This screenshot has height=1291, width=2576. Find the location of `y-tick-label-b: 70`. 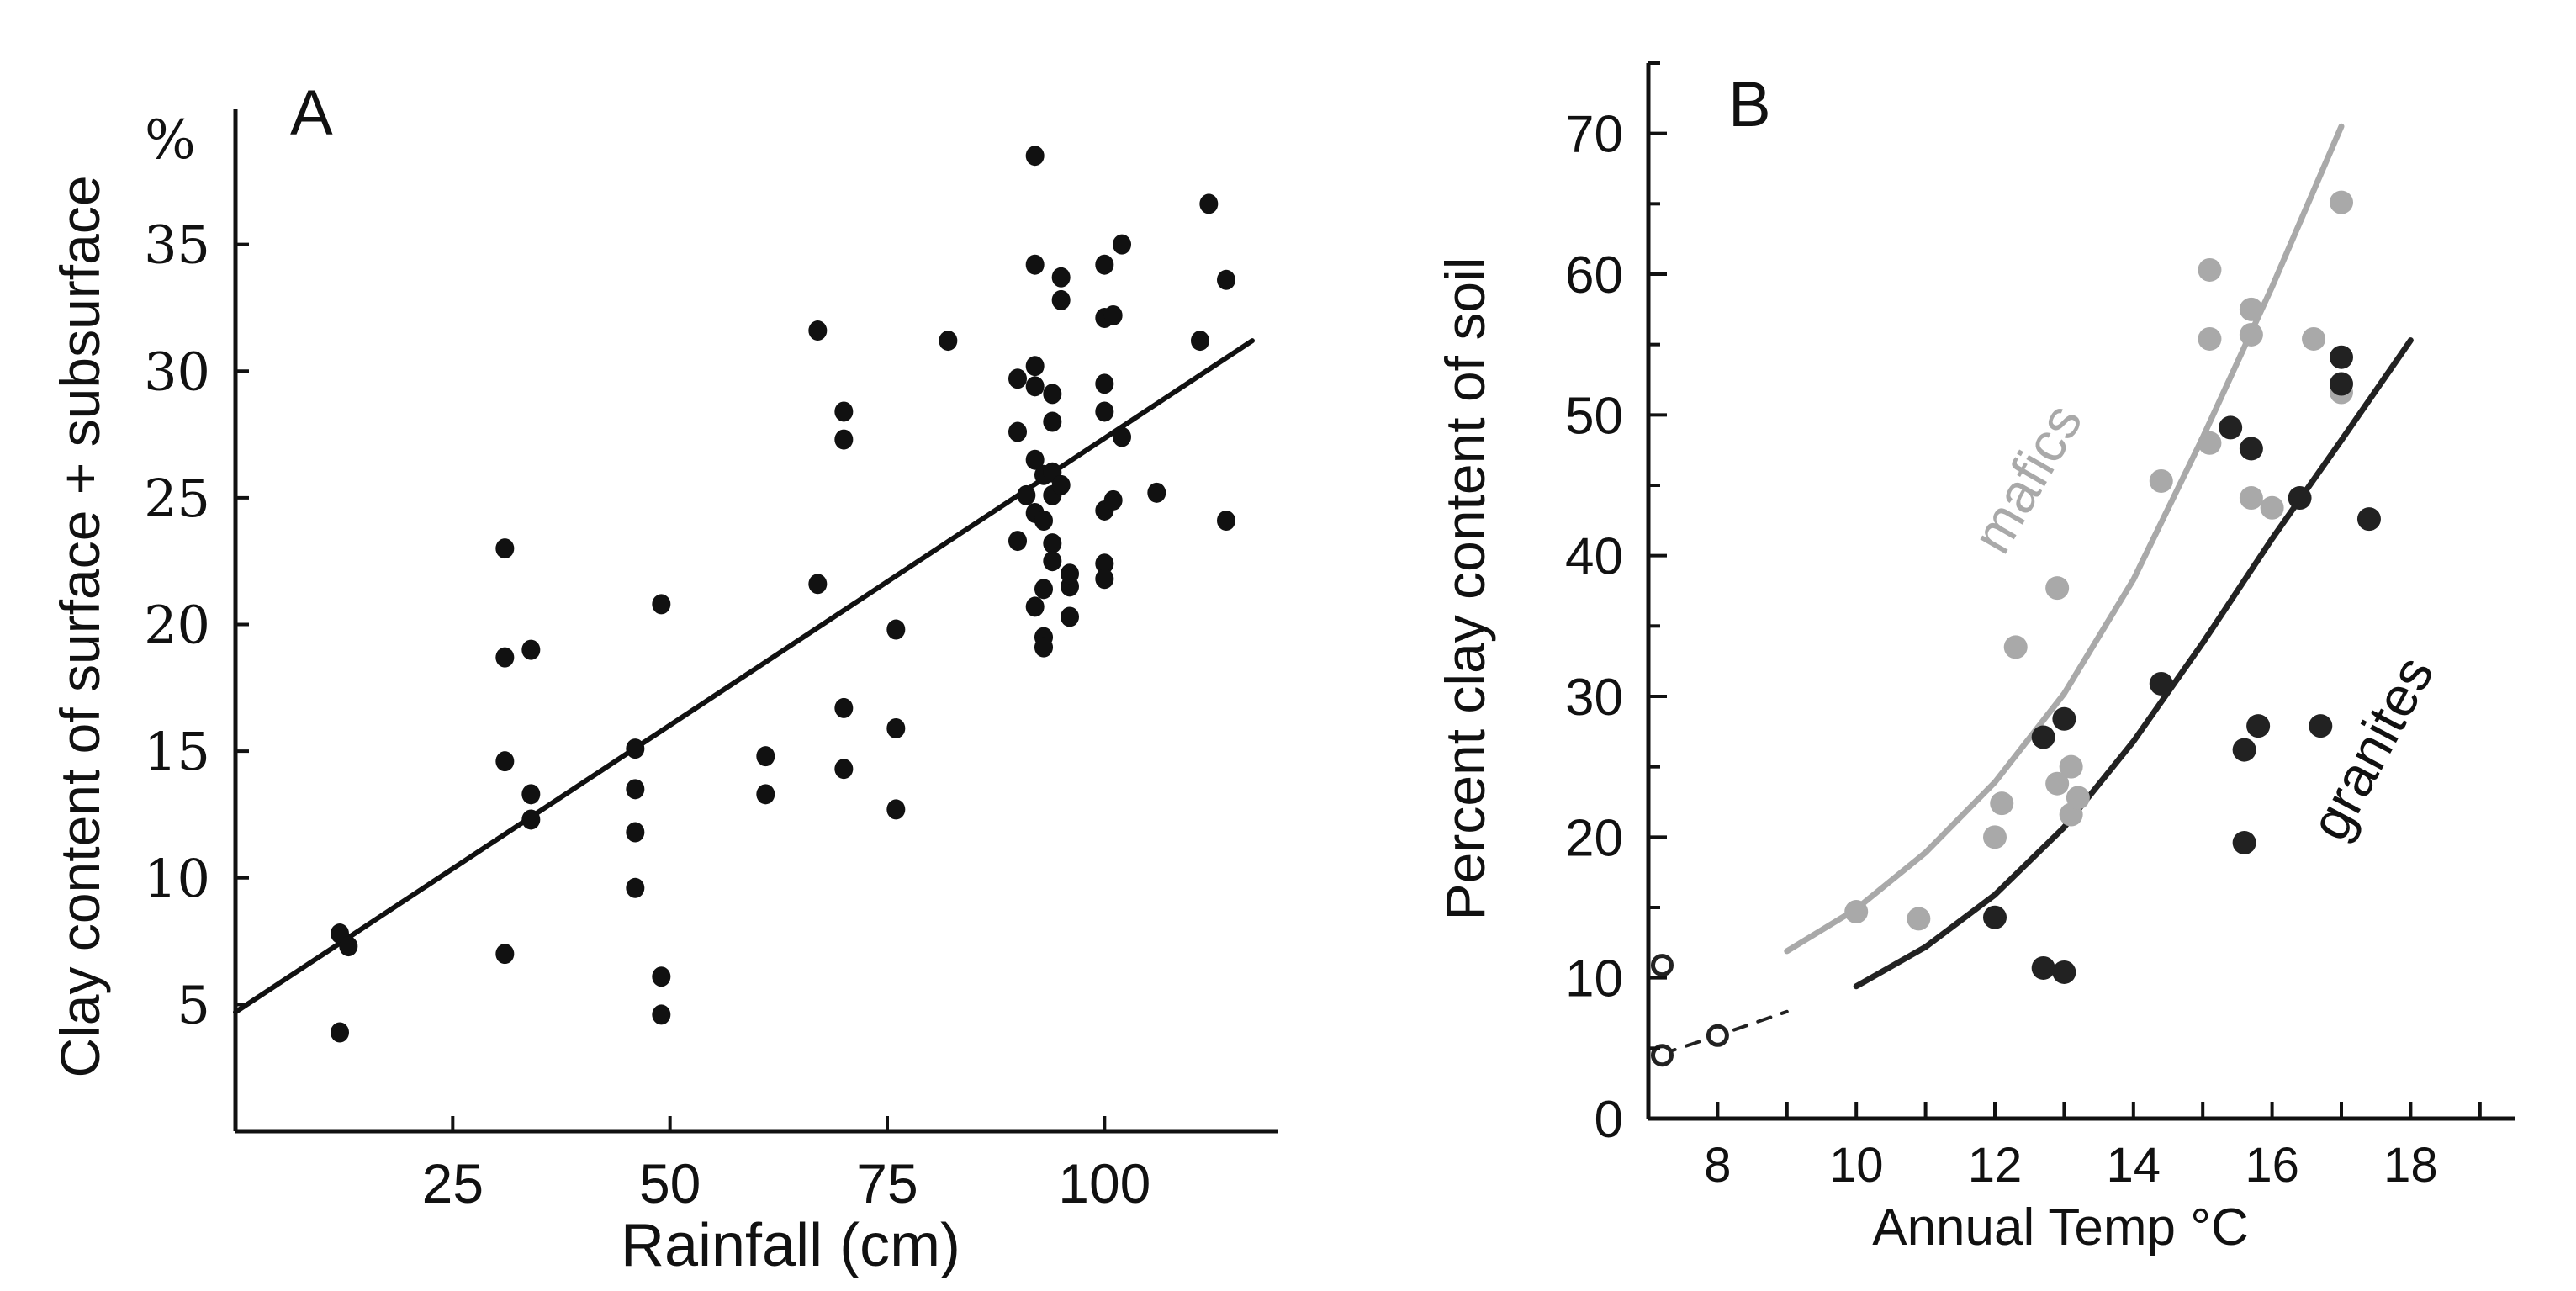

y-tick-label-b: 70 is located at coordinates (1594, 135).